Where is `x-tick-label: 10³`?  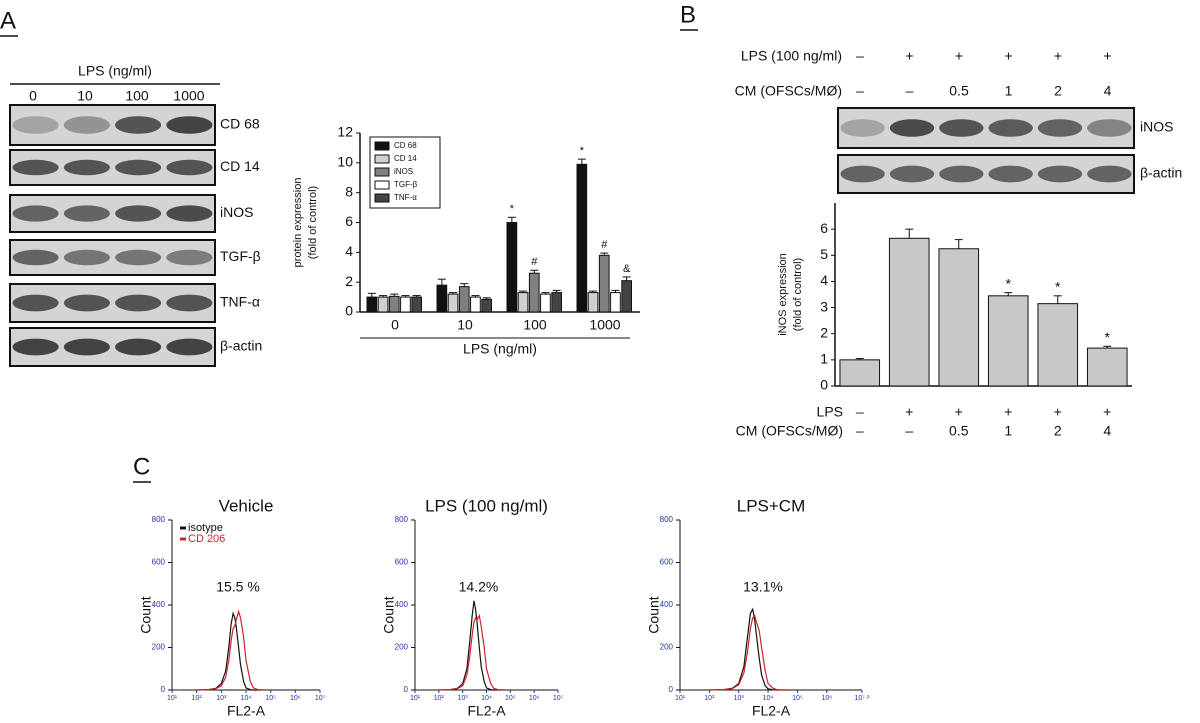
x-tick-label: 10³ is located at coordinates (463, 698).